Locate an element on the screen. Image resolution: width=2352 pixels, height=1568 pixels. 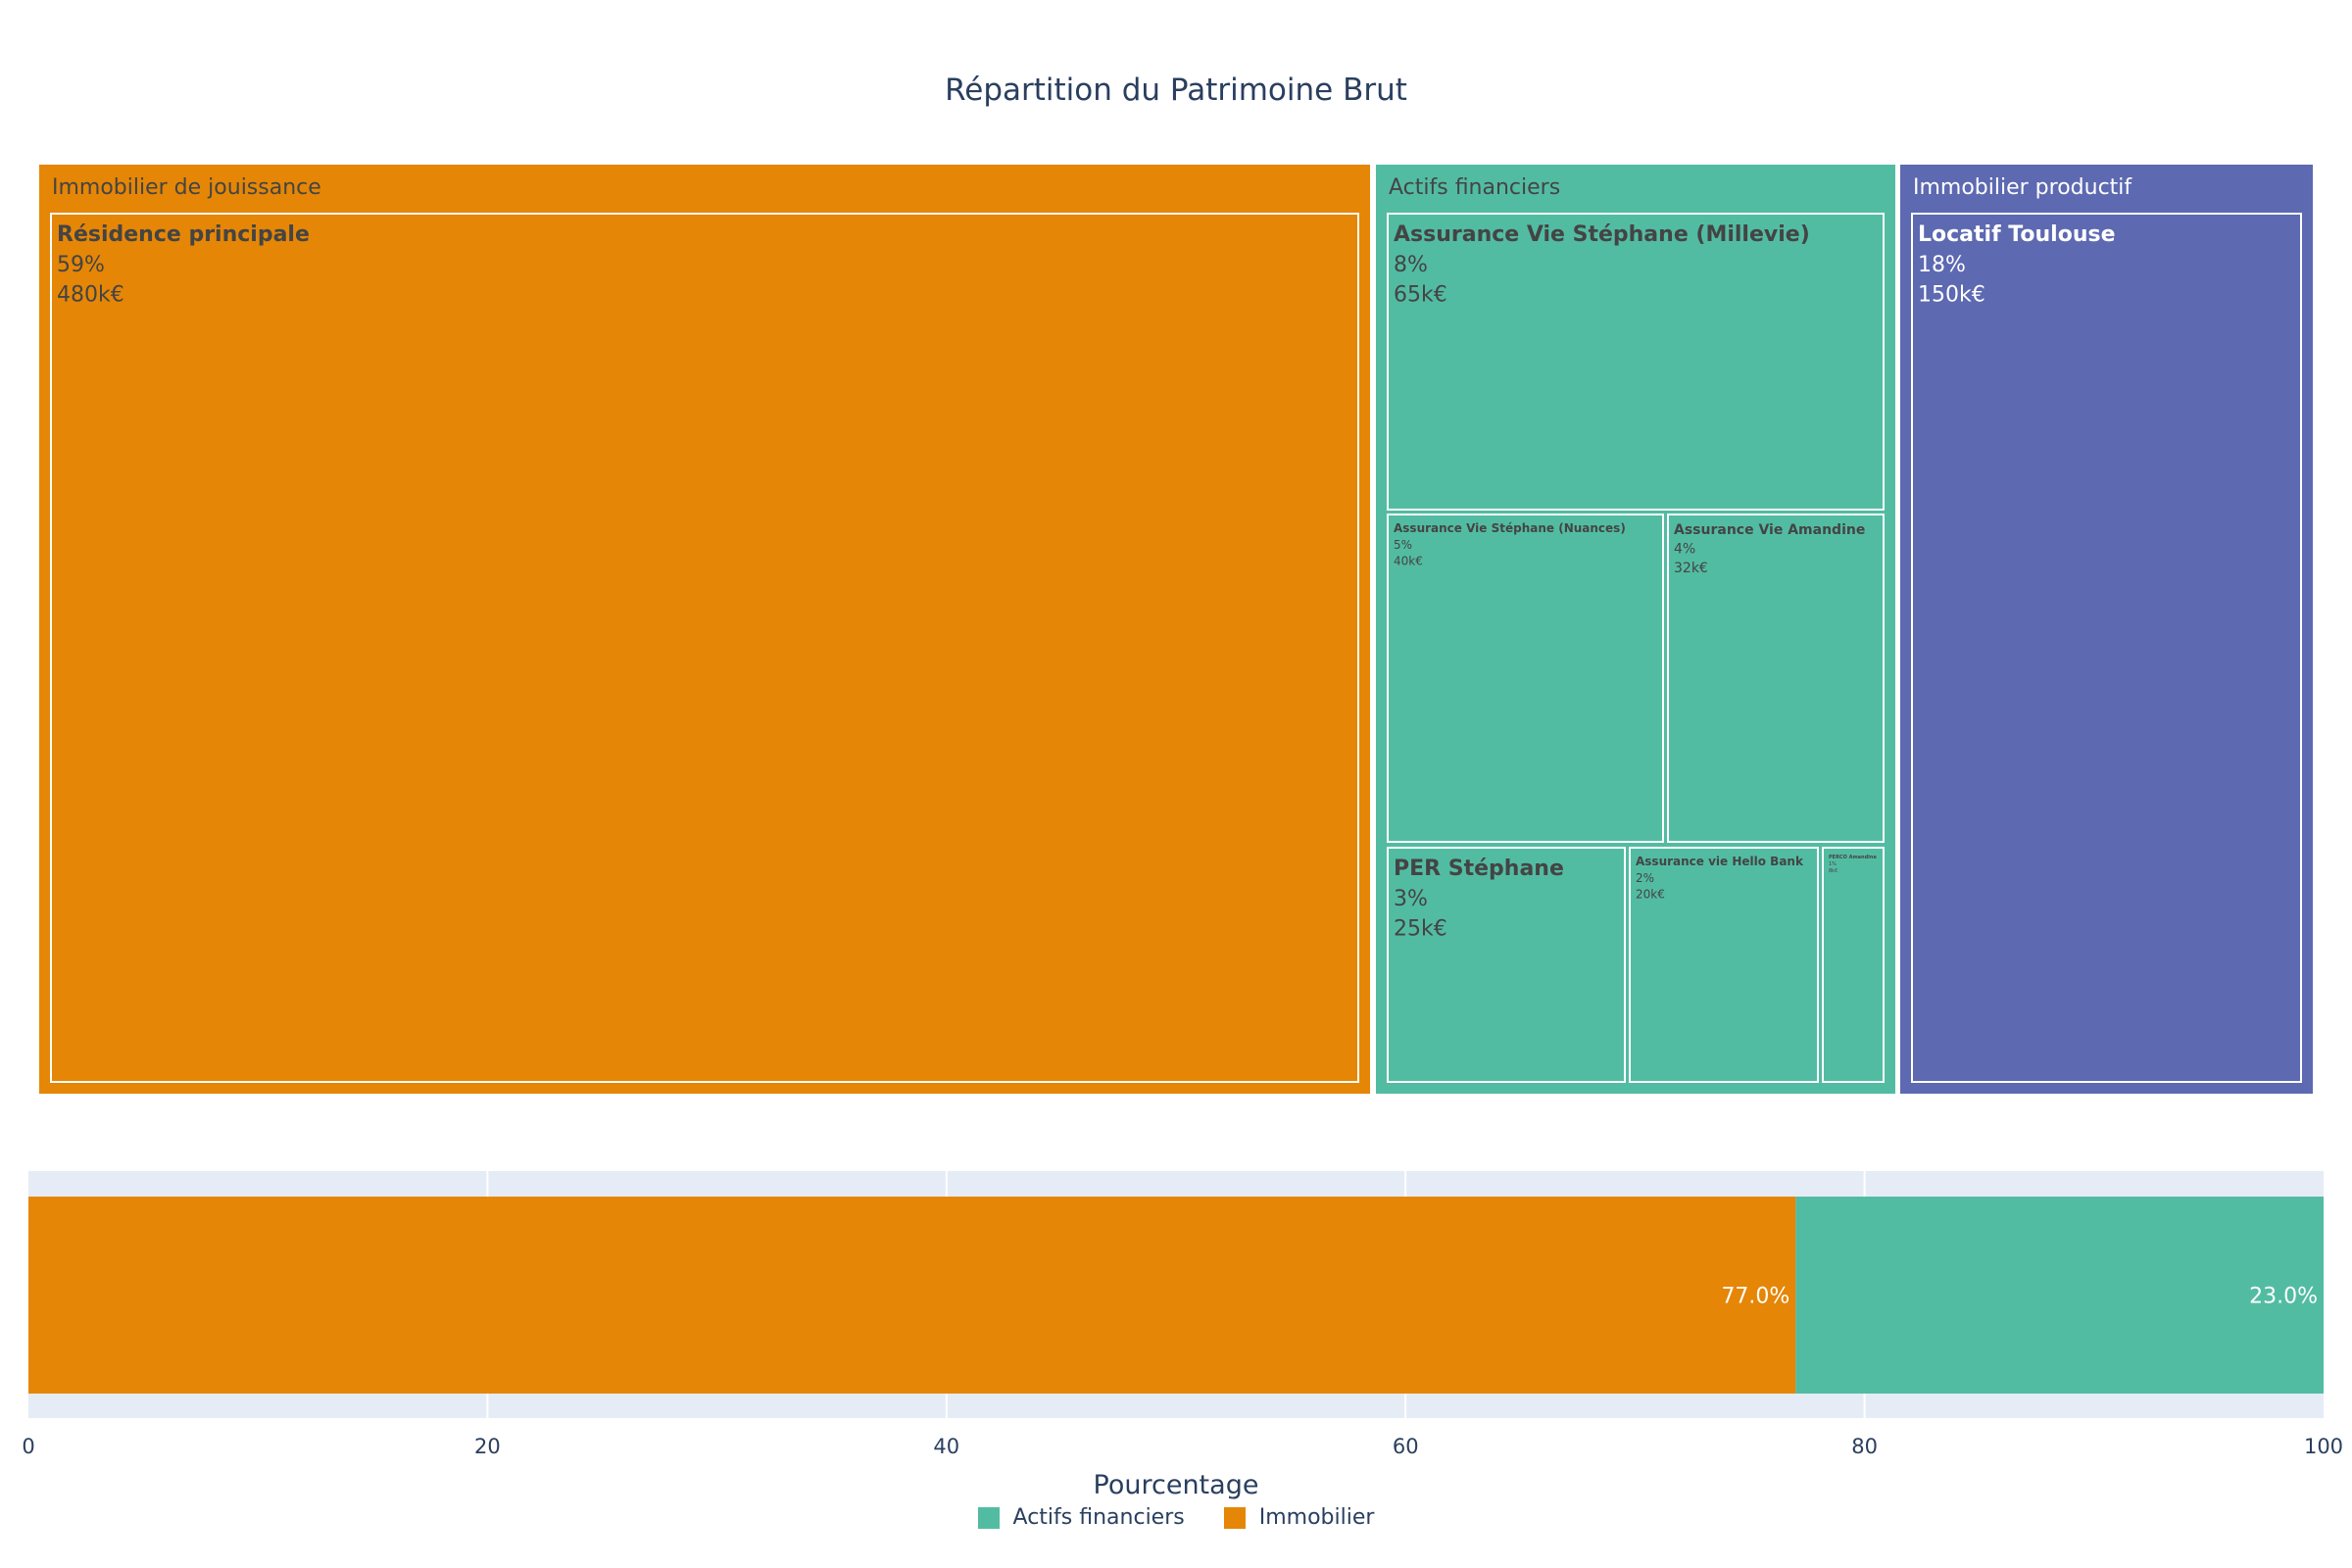
x-tick-label: 40 is located at coordinates (946, 1446).